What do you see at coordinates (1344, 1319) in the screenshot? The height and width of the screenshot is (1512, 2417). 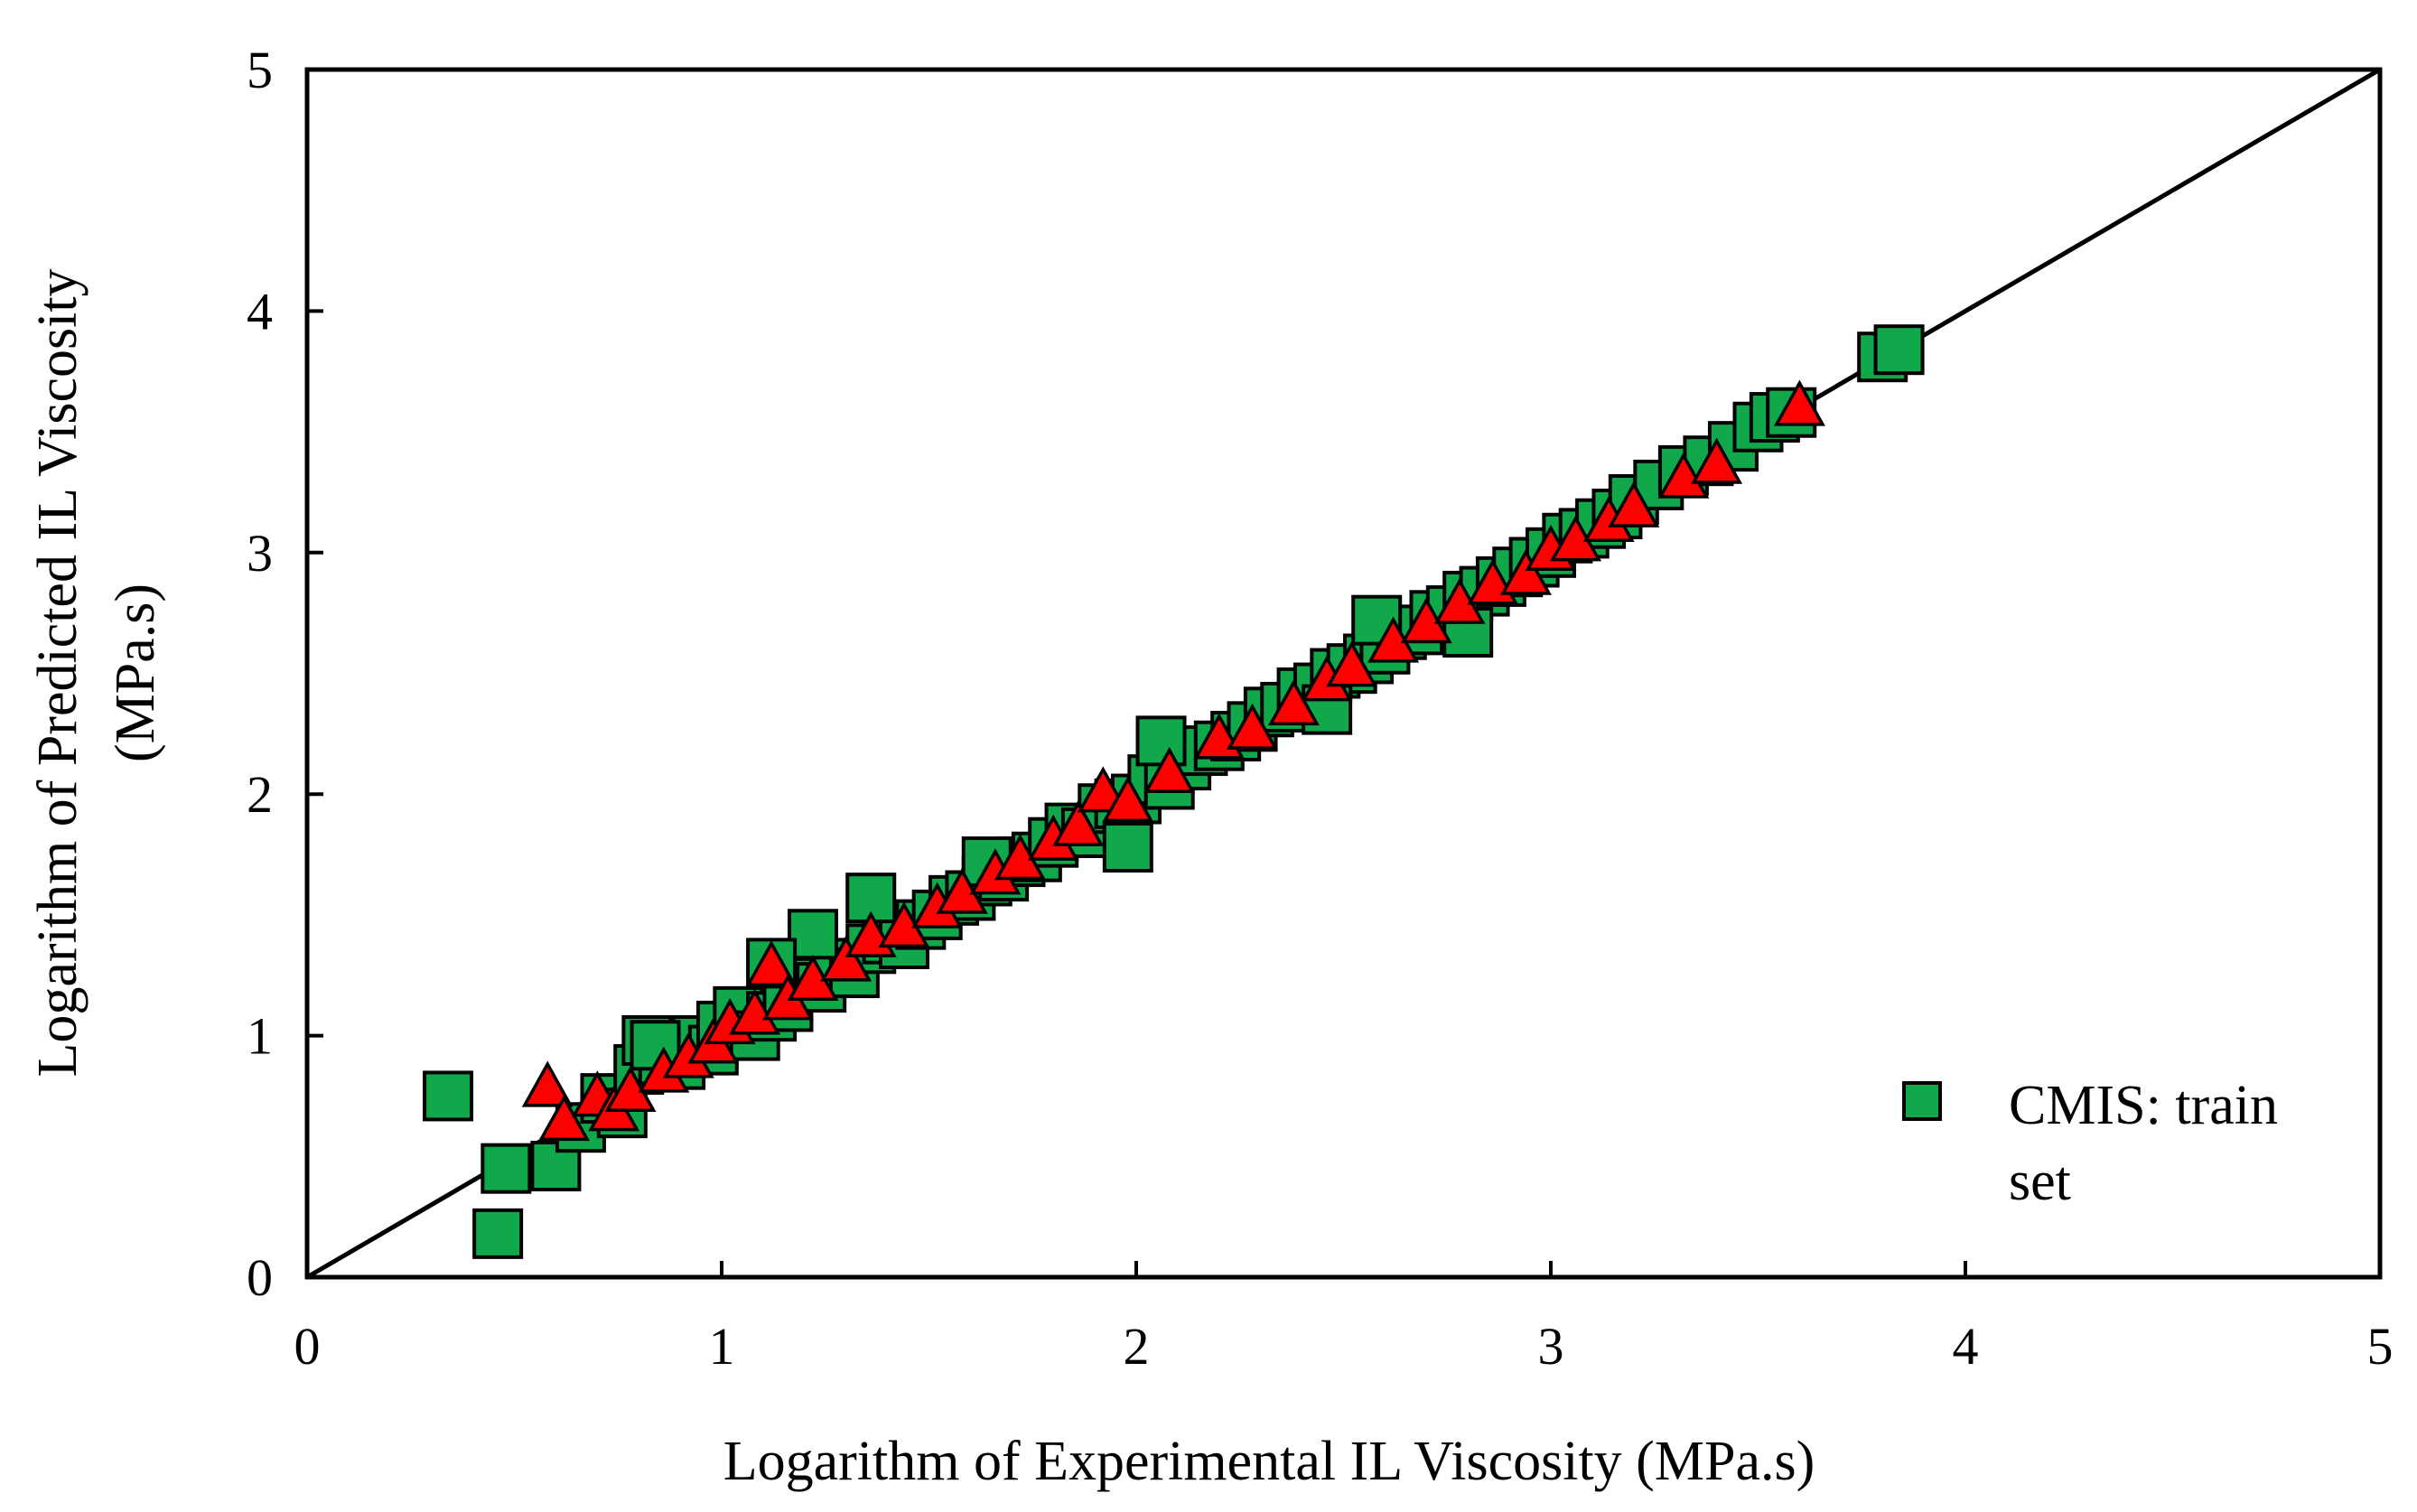 I see `x-axis-ticks: 0 1 2 3 4 5` at bounding box center [1344, 1319].